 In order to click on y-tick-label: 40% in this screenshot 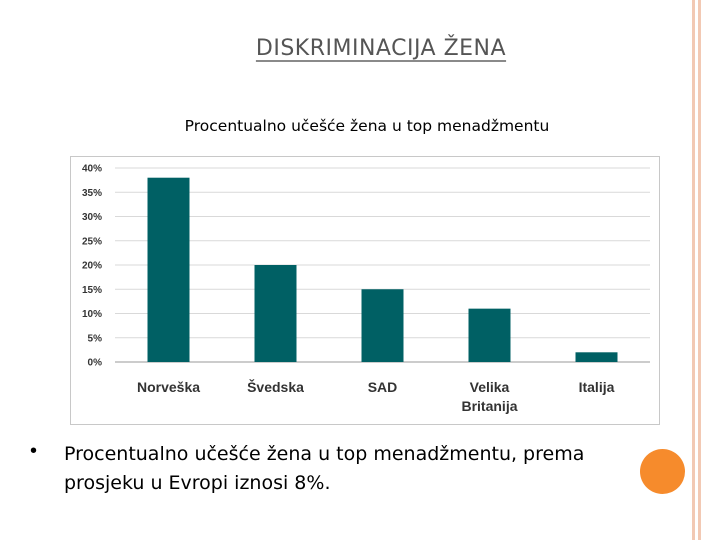, I will do `click(92, 169)`.